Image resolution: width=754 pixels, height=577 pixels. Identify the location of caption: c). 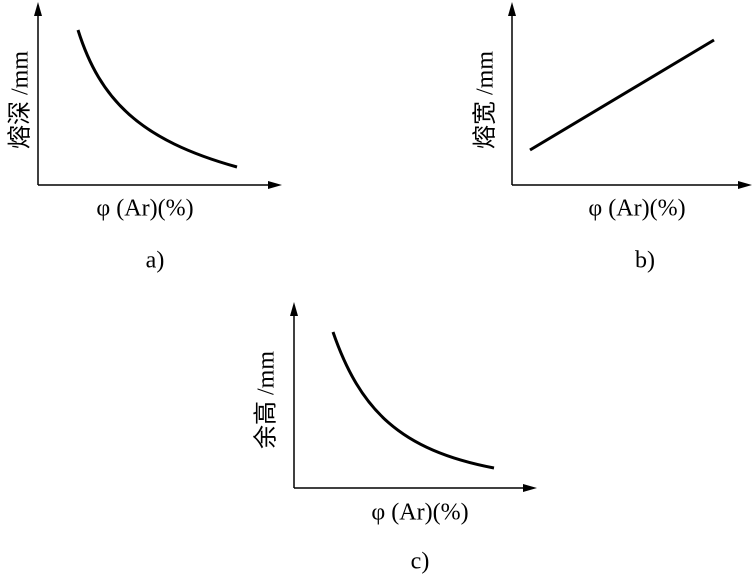
(420, 562).